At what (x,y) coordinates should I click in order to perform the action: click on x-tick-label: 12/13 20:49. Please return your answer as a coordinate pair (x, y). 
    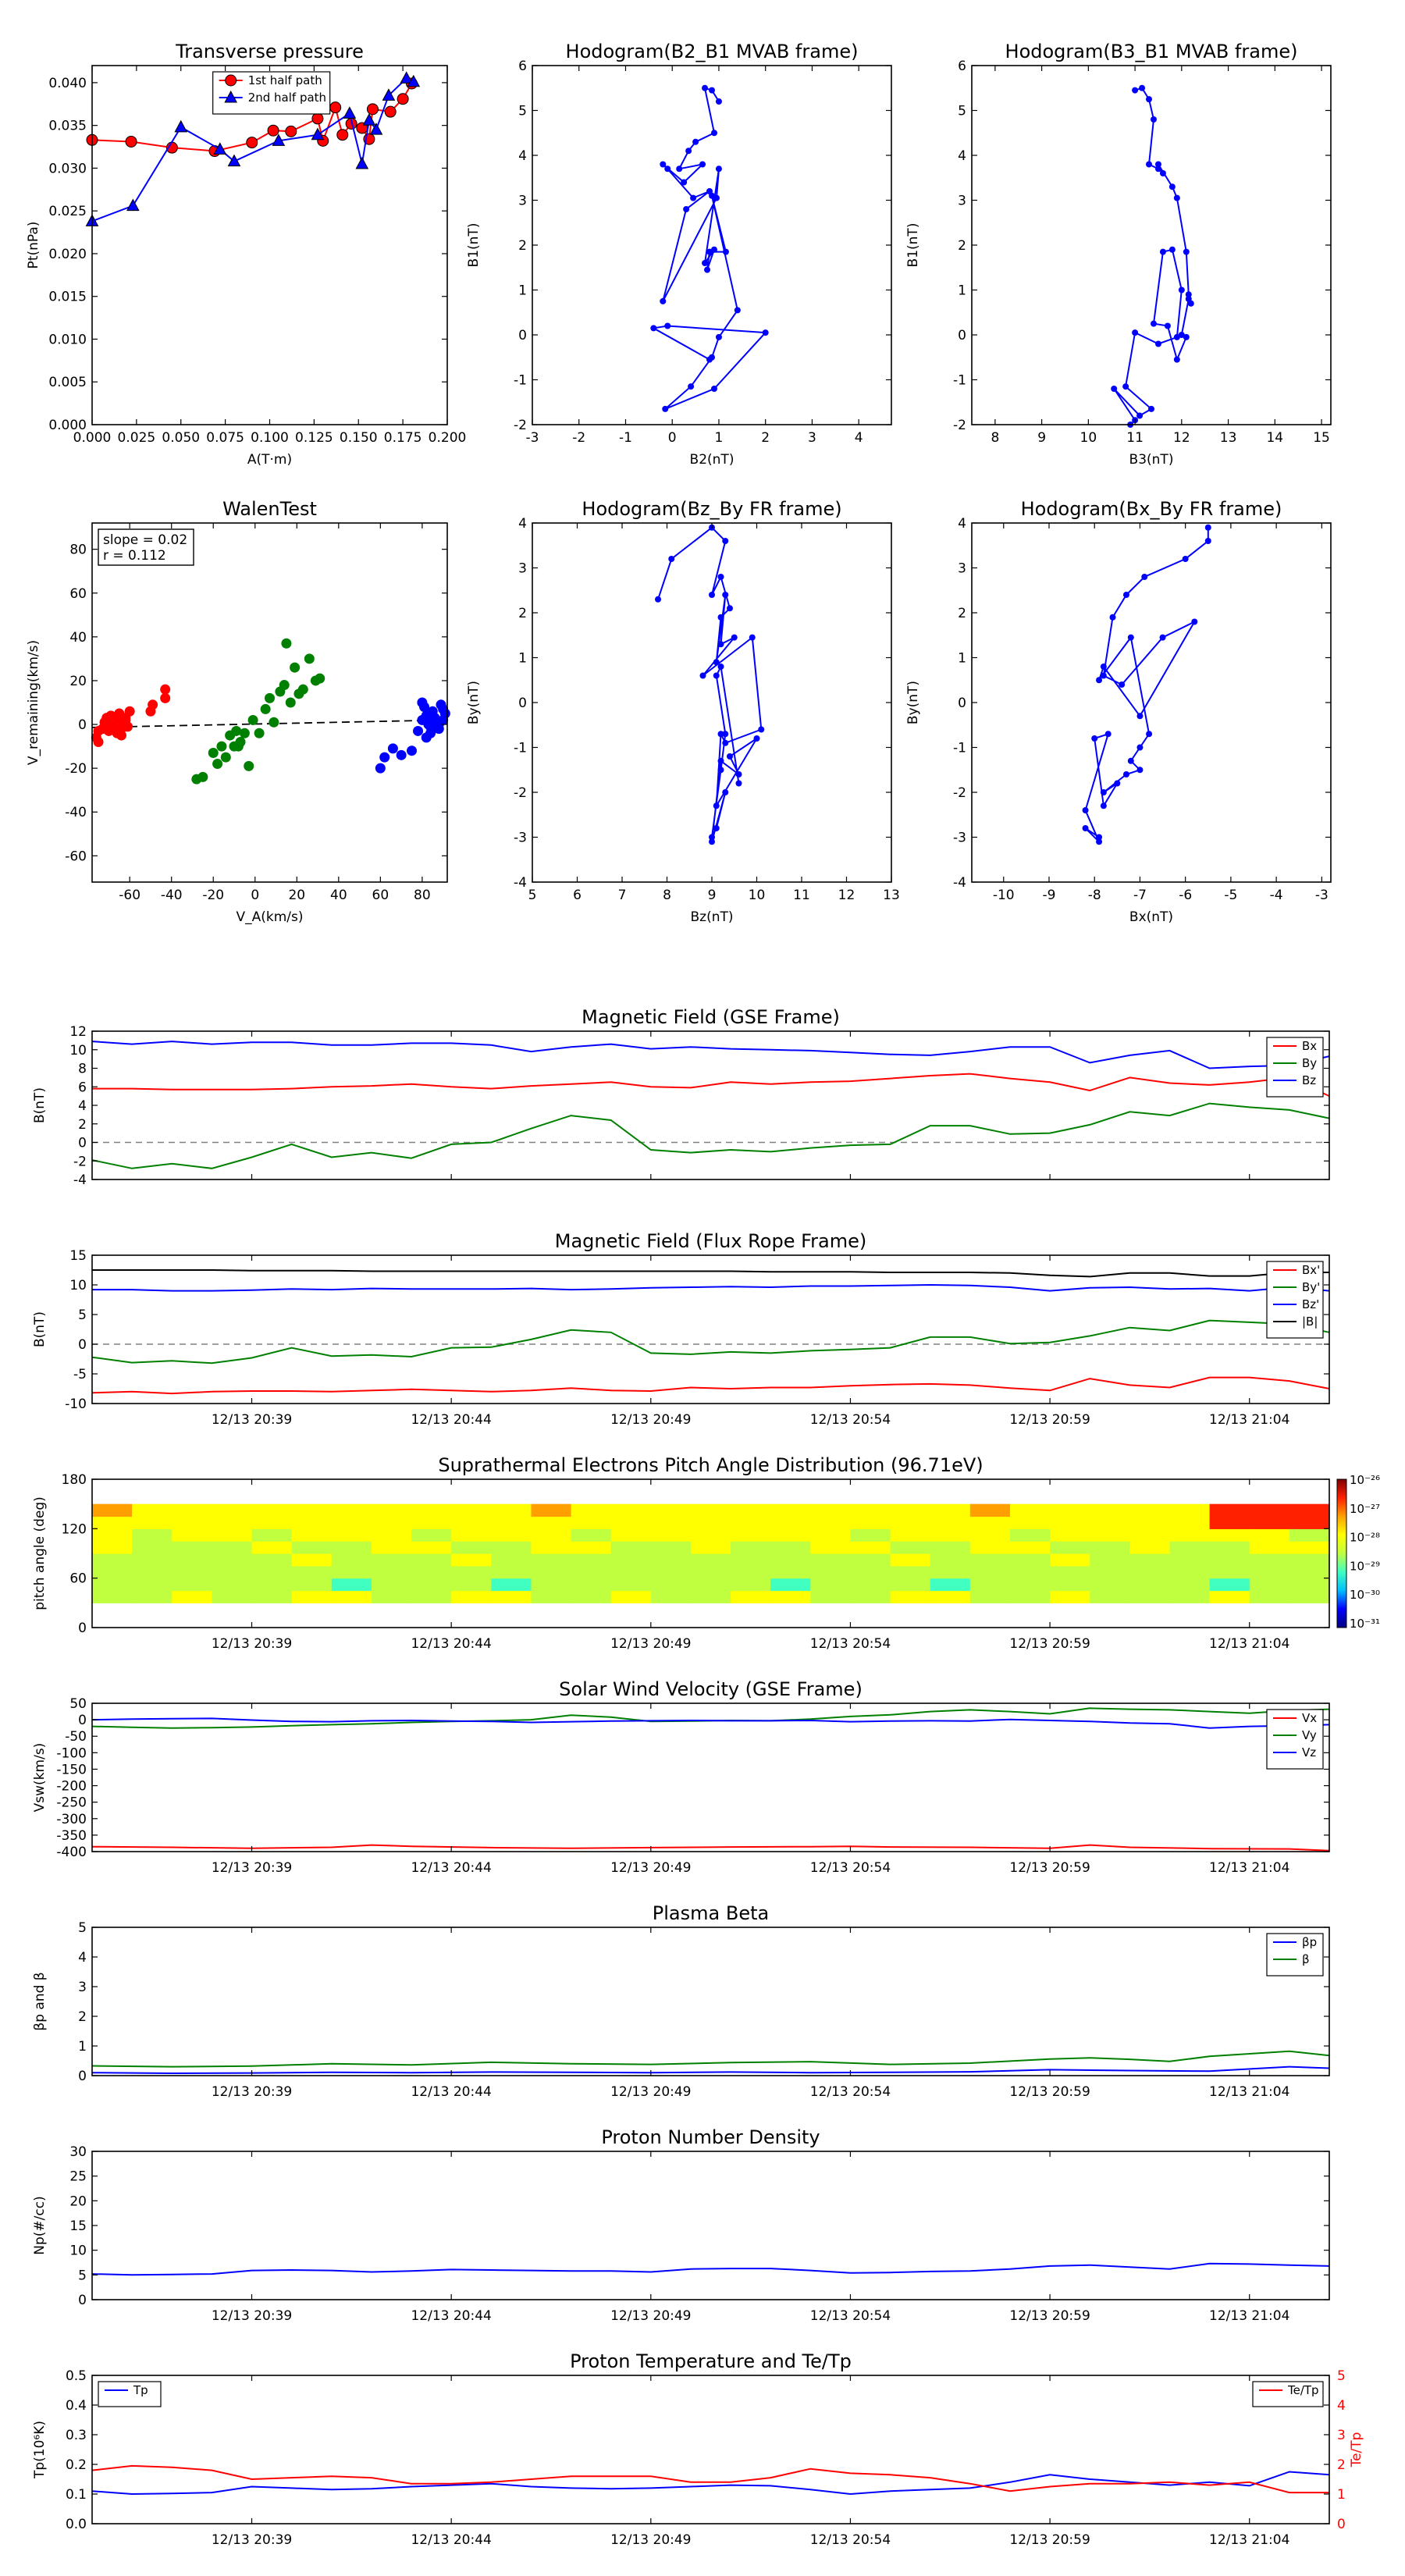
    Looking at the image, I should click on (650, 2540).